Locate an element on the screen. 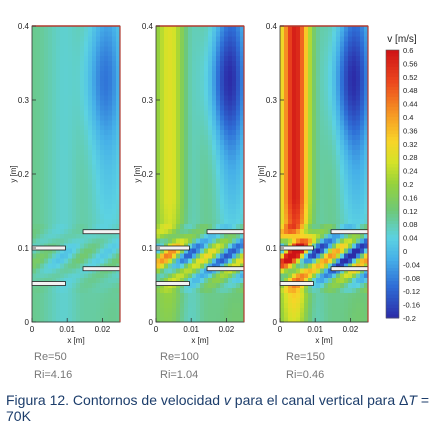 This screenshot has height=438, width=440. panel-2-ri-label: Ri=1.04 is located at coordinates (179, 375).